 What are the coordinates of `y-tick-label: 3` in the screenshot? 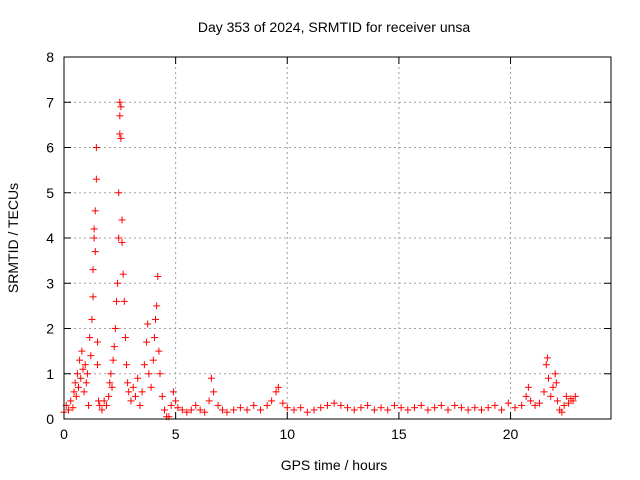 It's located at (50, 283).